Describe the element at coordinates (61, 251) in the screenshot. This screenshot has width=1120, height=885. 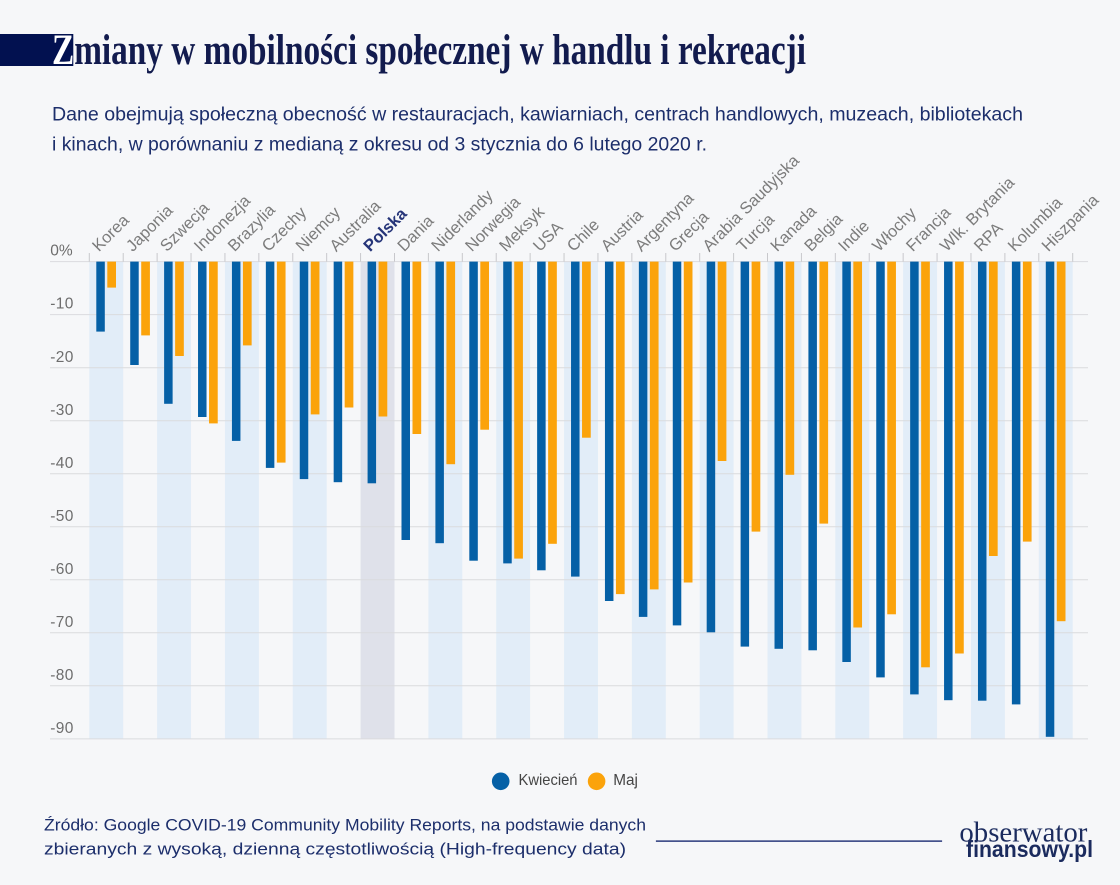
I see `svg-text: 0%` at that location.